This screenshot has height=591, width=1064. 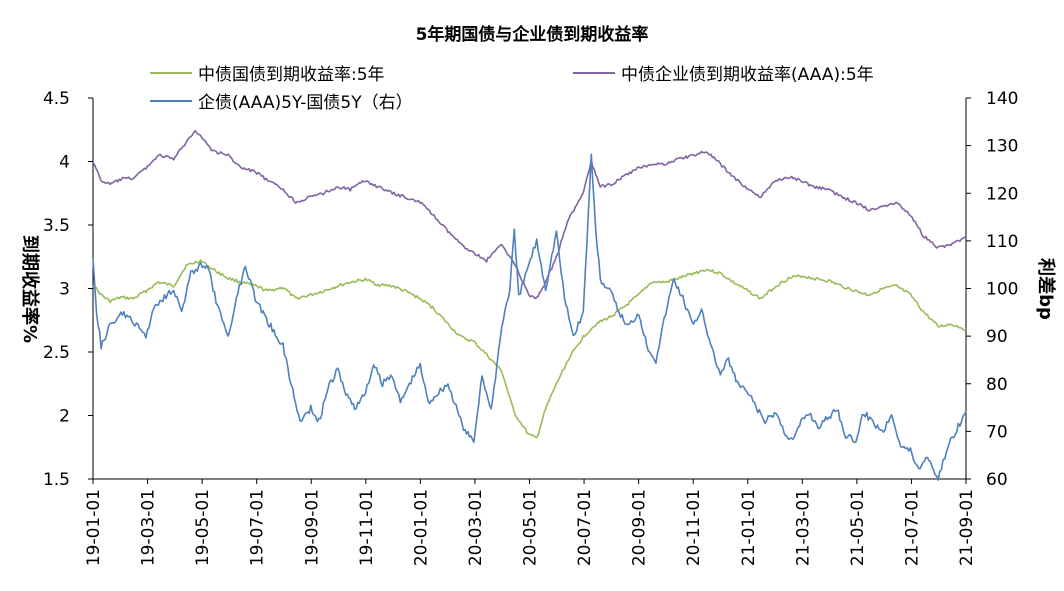 What do you see at coordinates (531, 527) in the screenshot?
I see `x-tick-label: 20-05-01` at bounding box center [531, 527].